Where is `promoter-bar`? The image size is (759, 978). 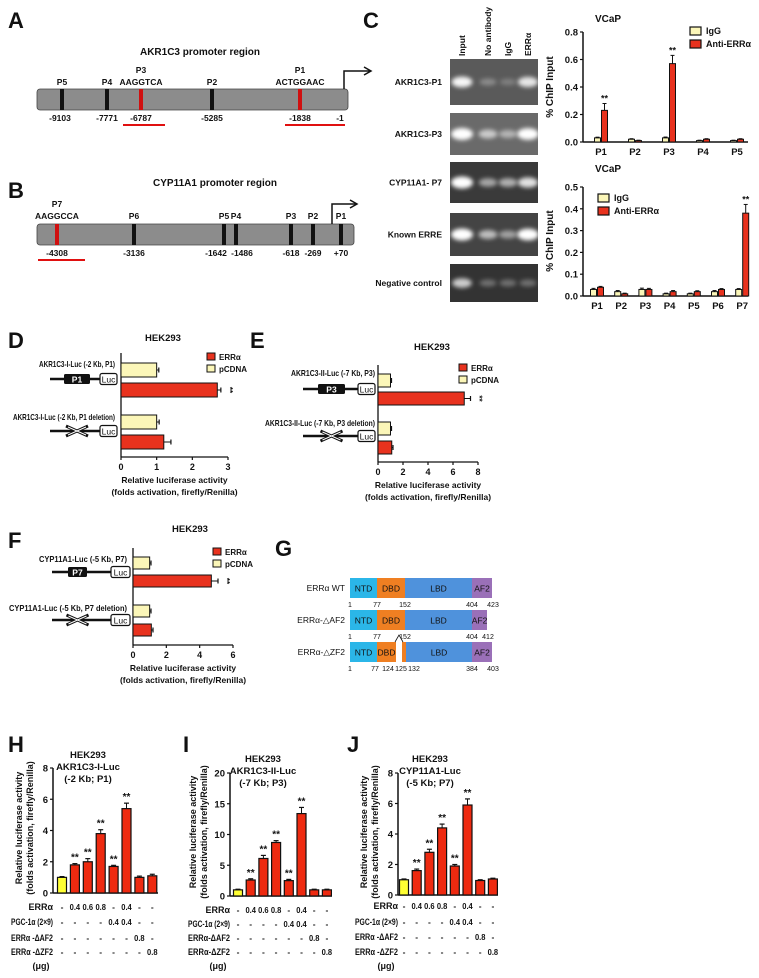
promoter-bar is located at coordinates (195, 234).